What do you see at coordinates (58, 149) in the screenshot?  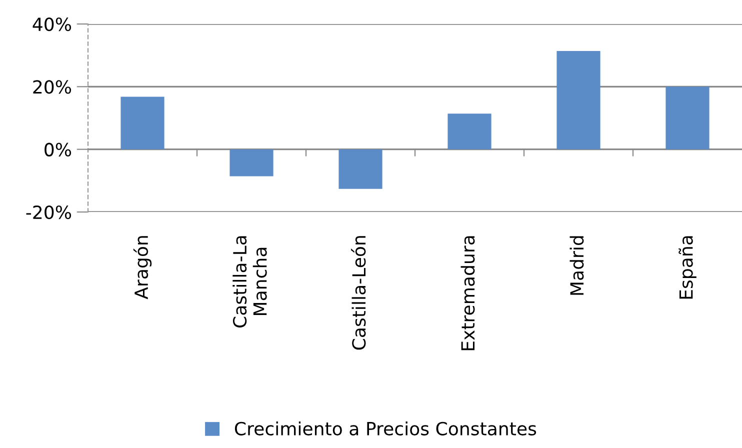 I see `y-tick-label: 0%` at bounding box center [58, 149].